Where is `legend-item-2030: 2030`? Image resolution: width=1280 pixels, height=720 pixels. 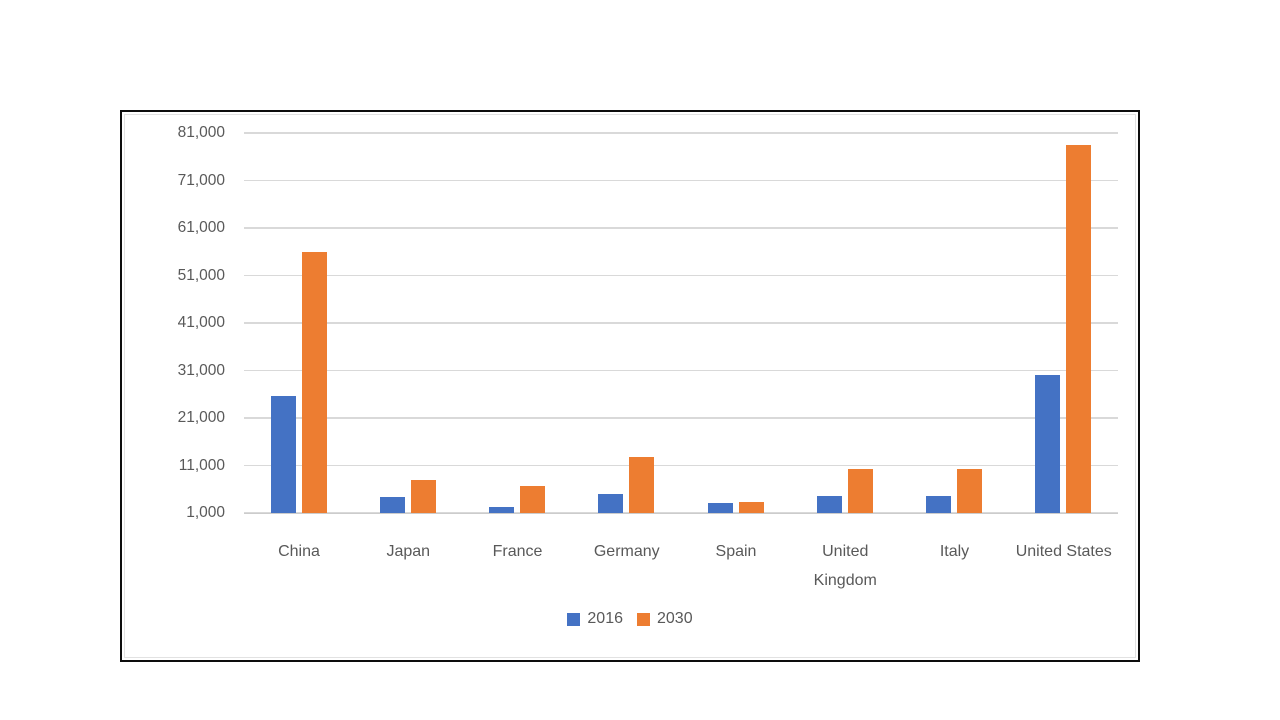
legend-item-2030: 2030 is located at coordinates (665, 619).